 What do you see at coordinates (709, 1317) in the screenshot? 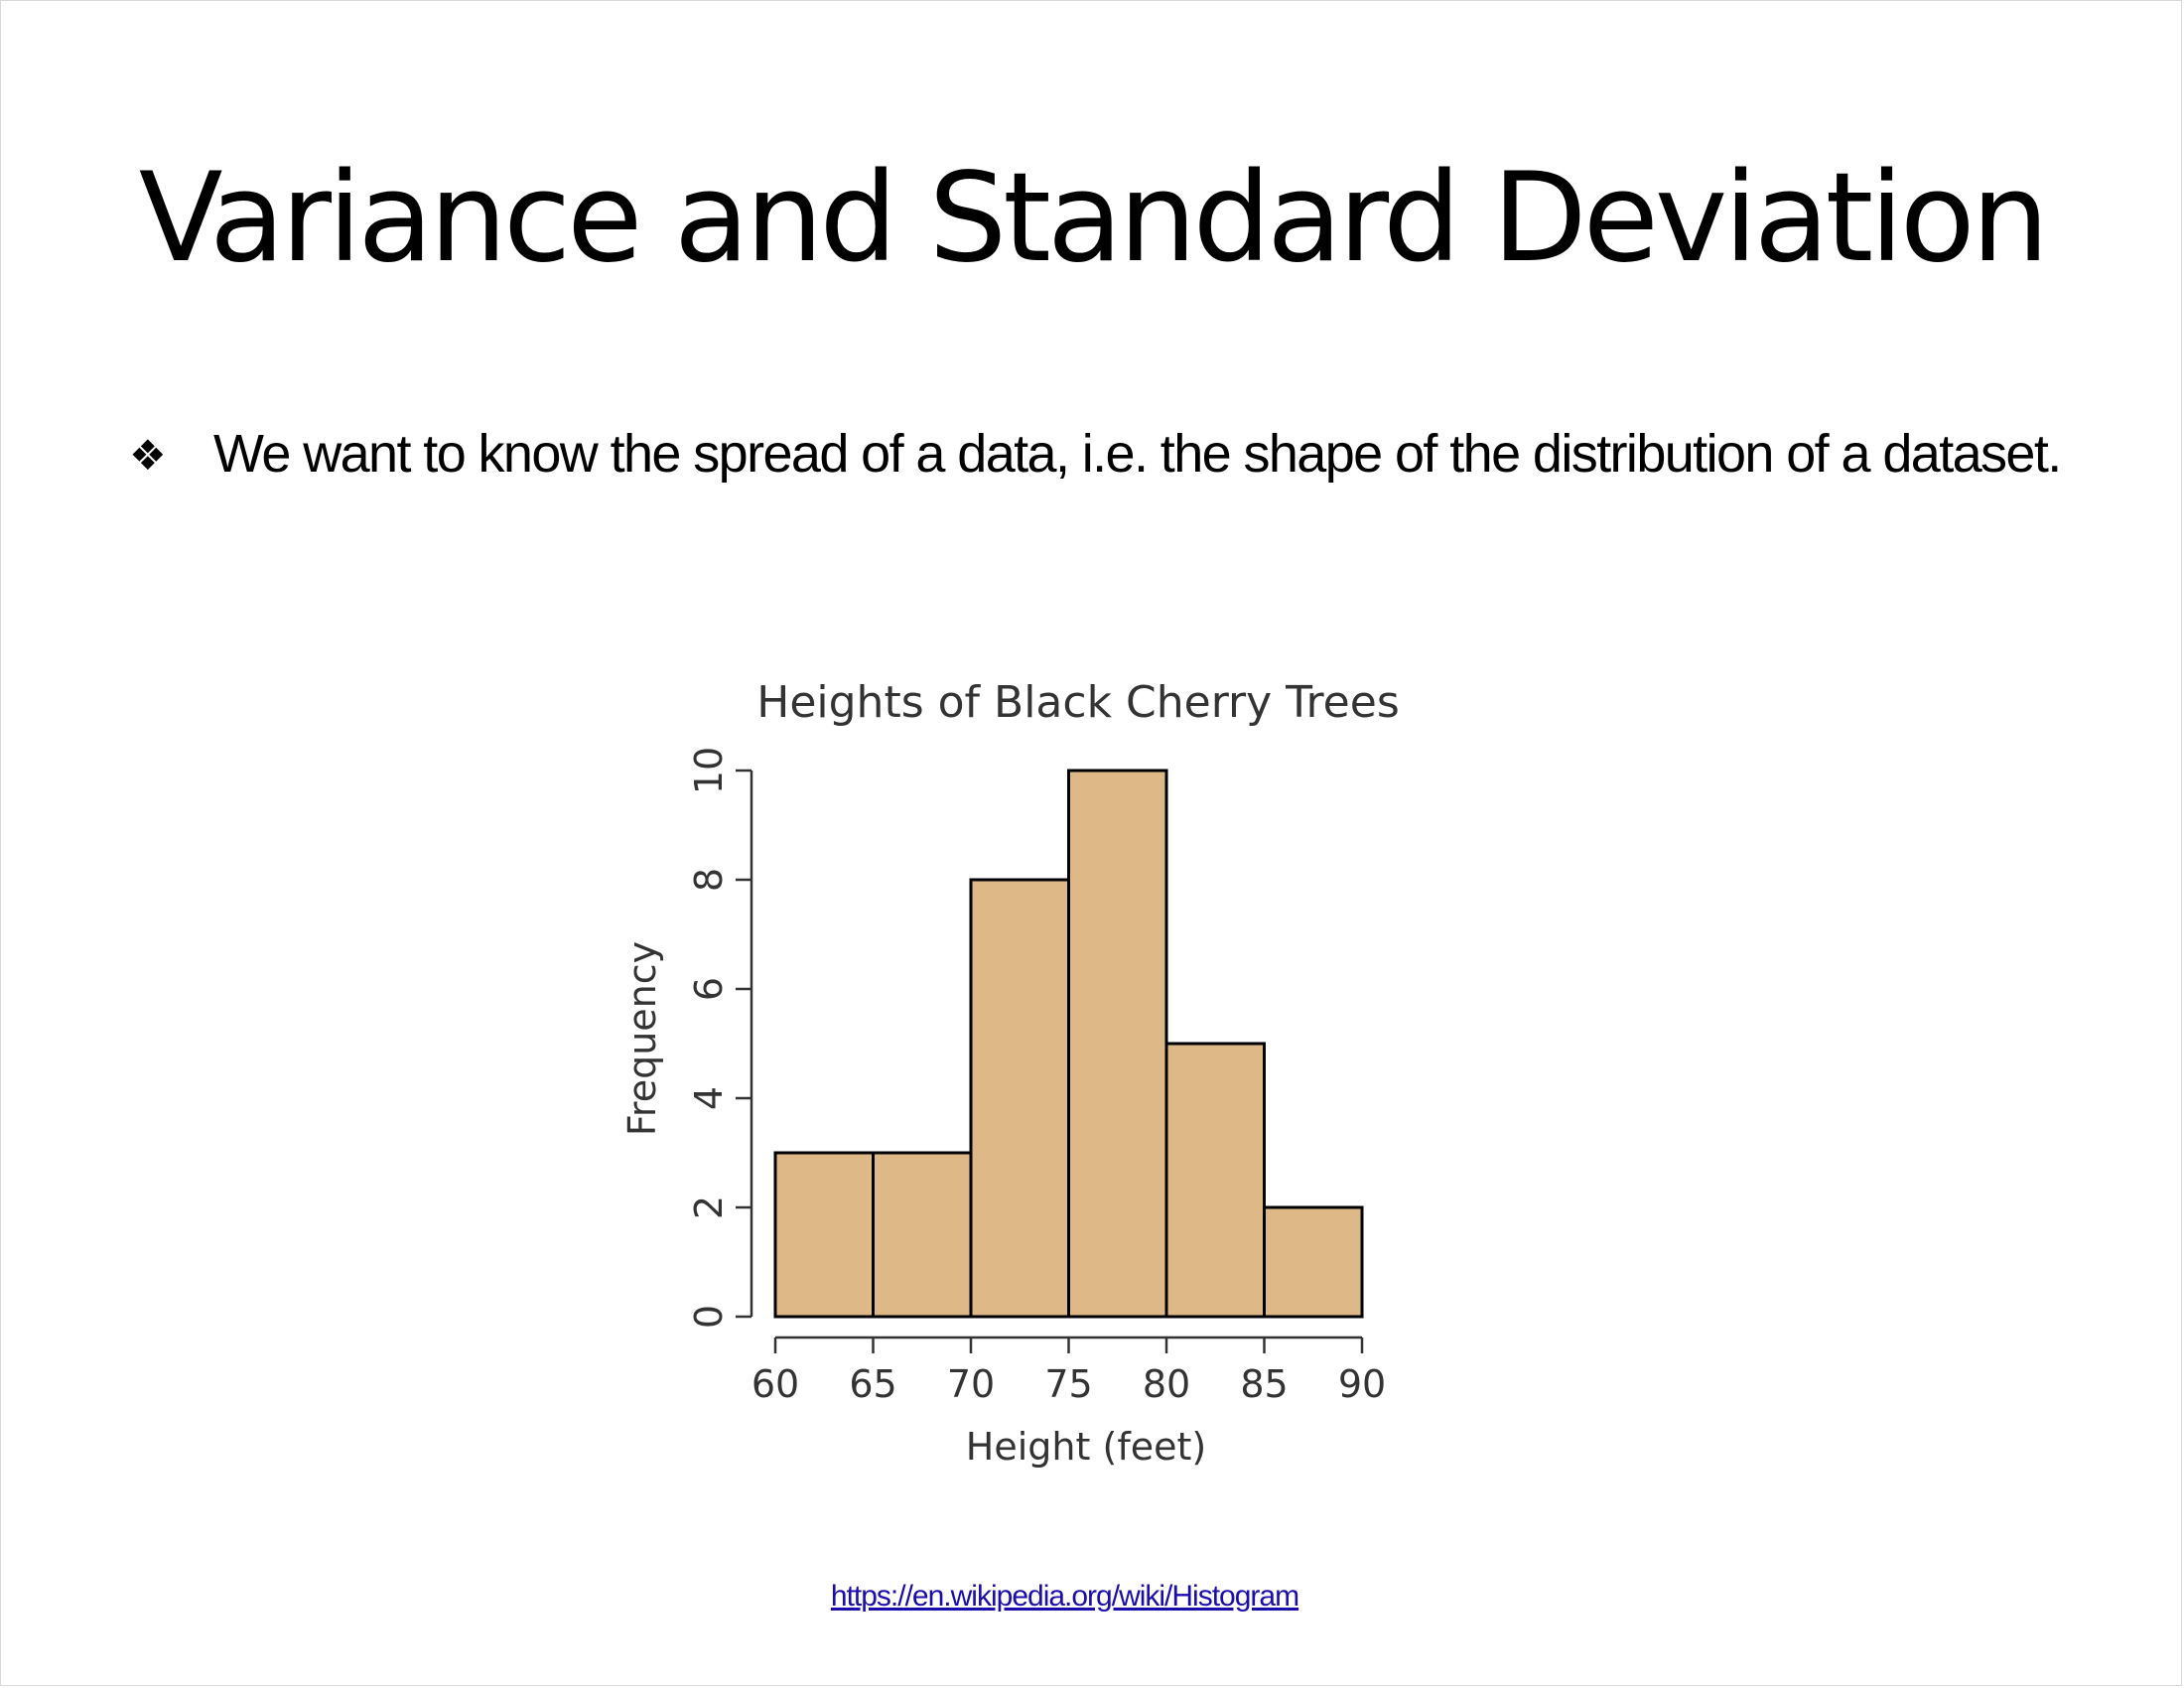
I see `y-tick-label-0: 0` at bounding box center [709, 1317].